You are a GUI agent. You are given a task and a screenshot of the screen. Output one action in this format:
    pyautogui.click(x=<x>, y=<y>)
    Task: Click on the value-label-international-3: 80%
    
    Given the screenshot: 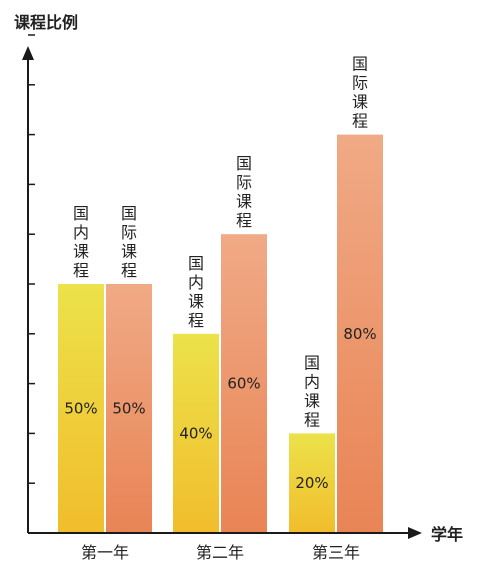 What is the action you would take?
    pyautogui.click(x=359, y=334)
    